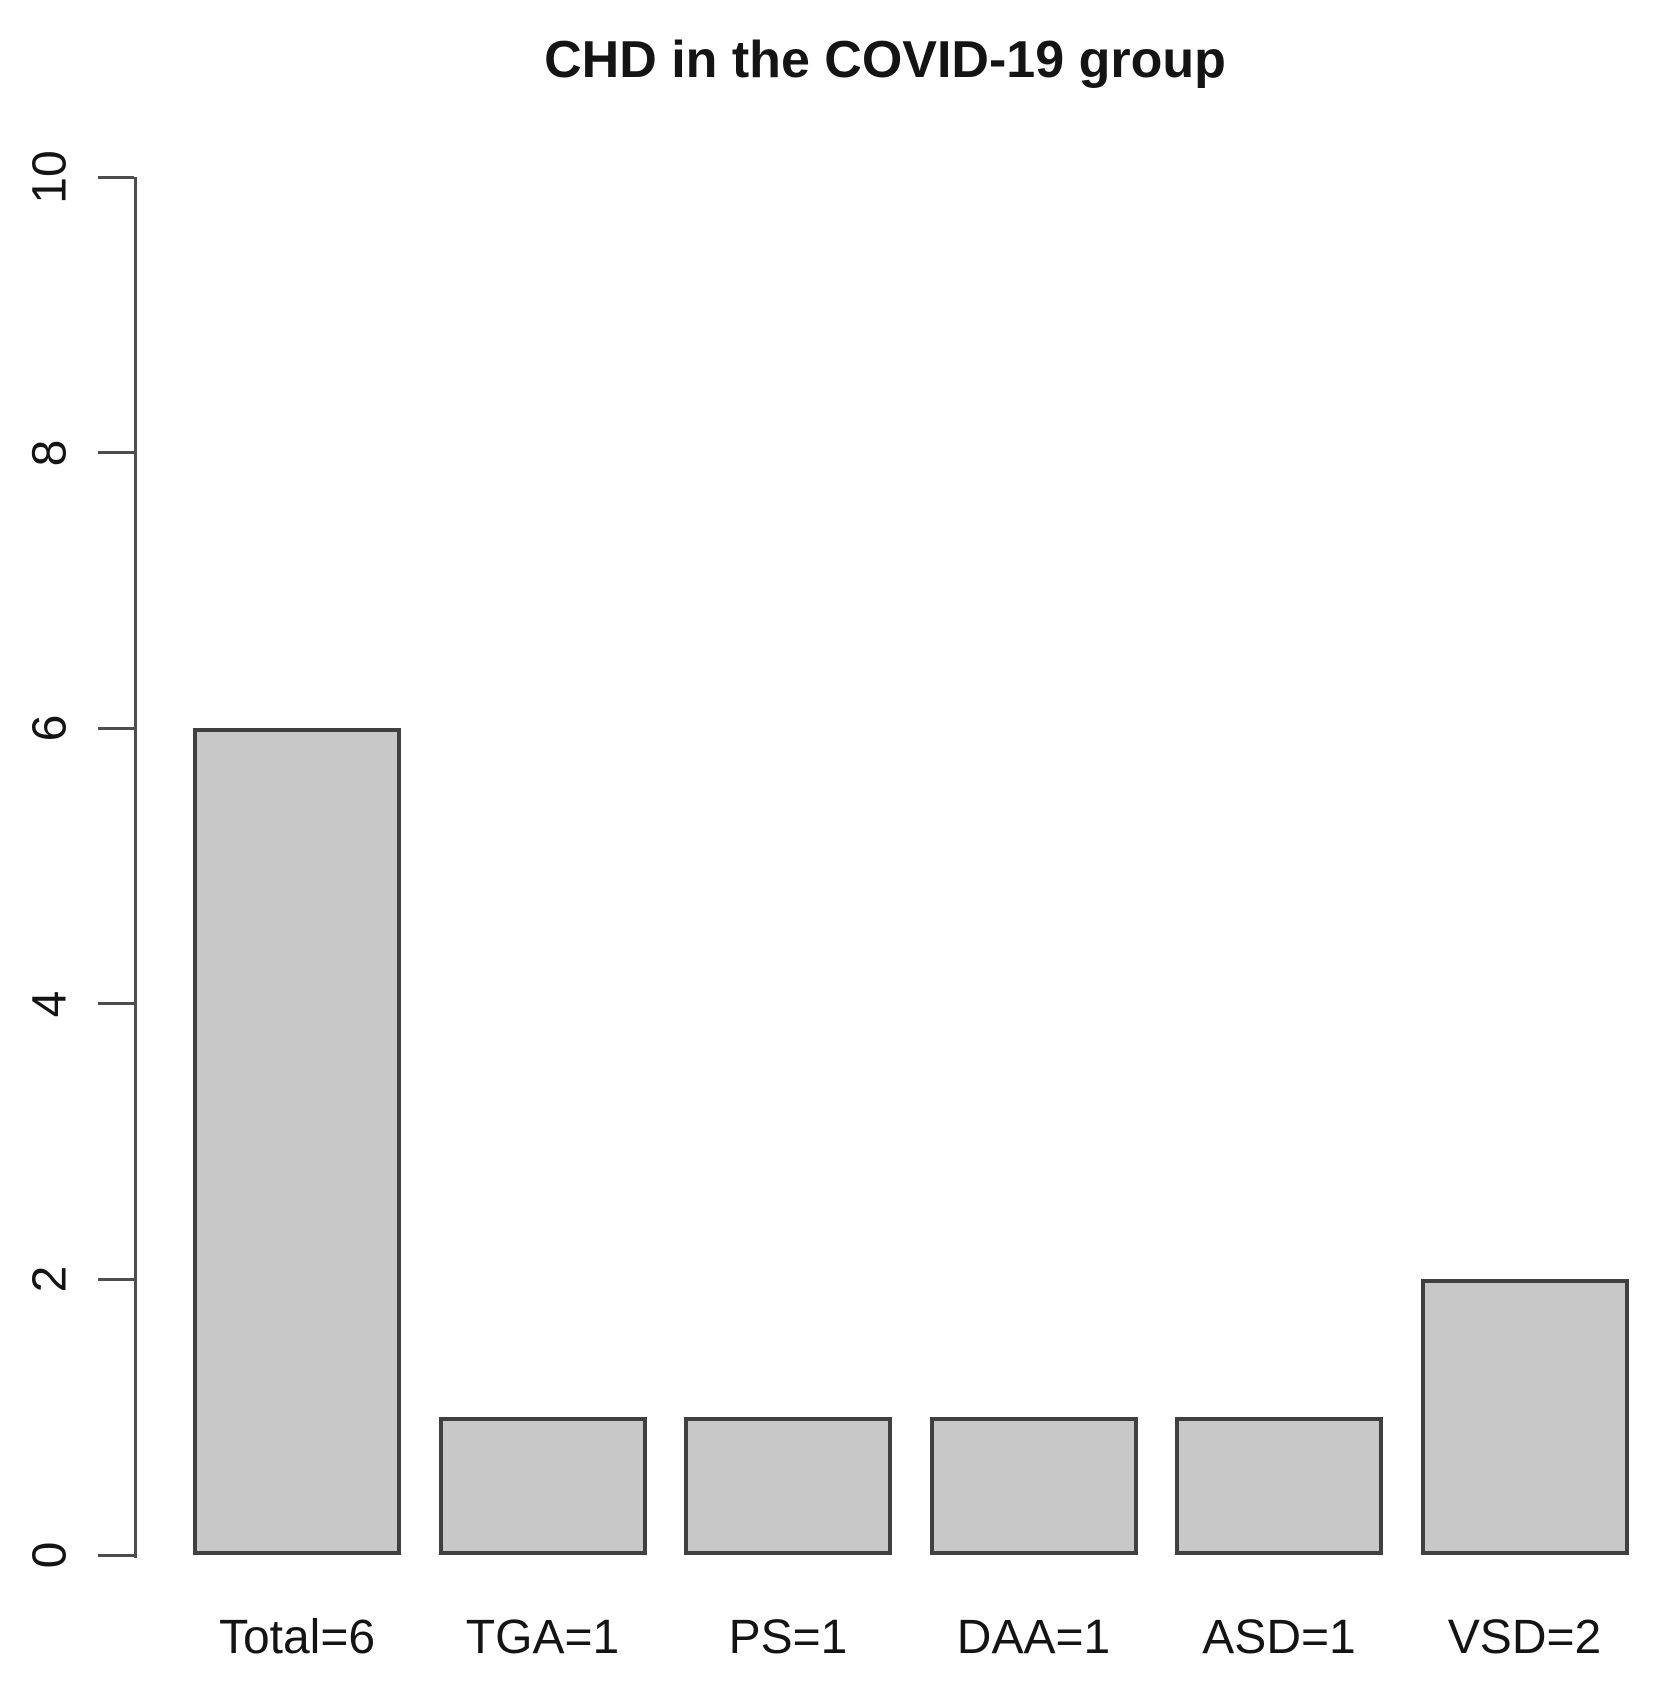  I want to click on chart-title: CHD in the COVID-19 group, so click(885, 60).